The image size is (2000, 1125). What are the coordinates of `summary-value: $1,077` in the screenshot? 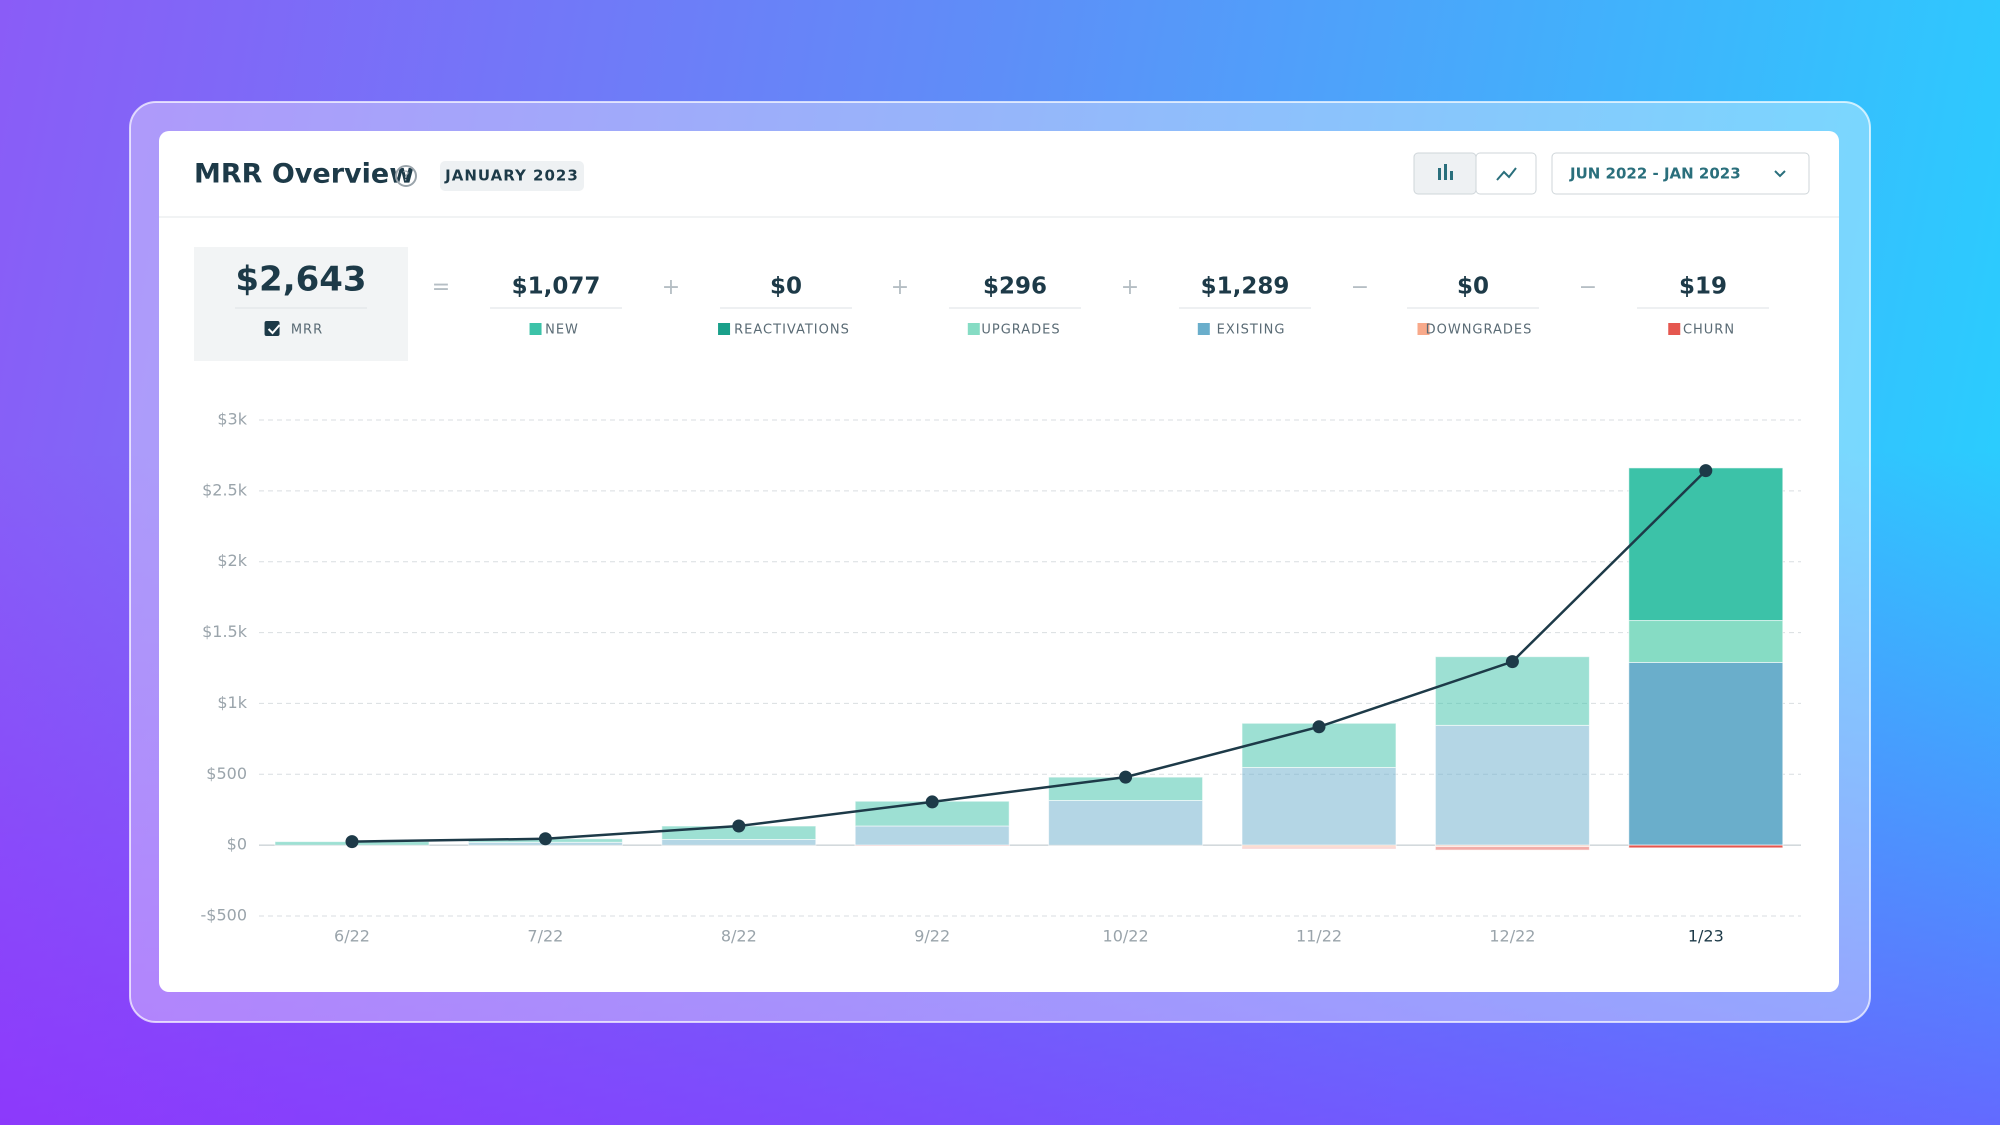 It's located at (556, 287).